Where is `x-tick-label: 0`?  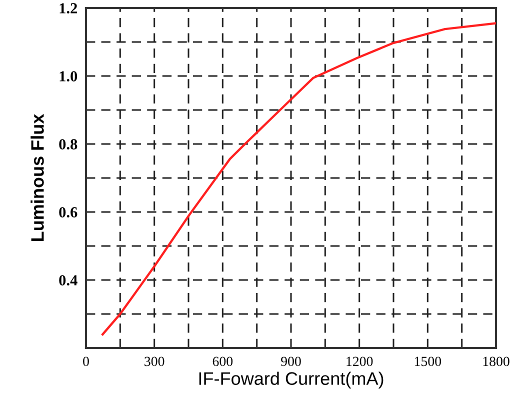 x-tick-label: 0 is located at coordinates (86, 361).